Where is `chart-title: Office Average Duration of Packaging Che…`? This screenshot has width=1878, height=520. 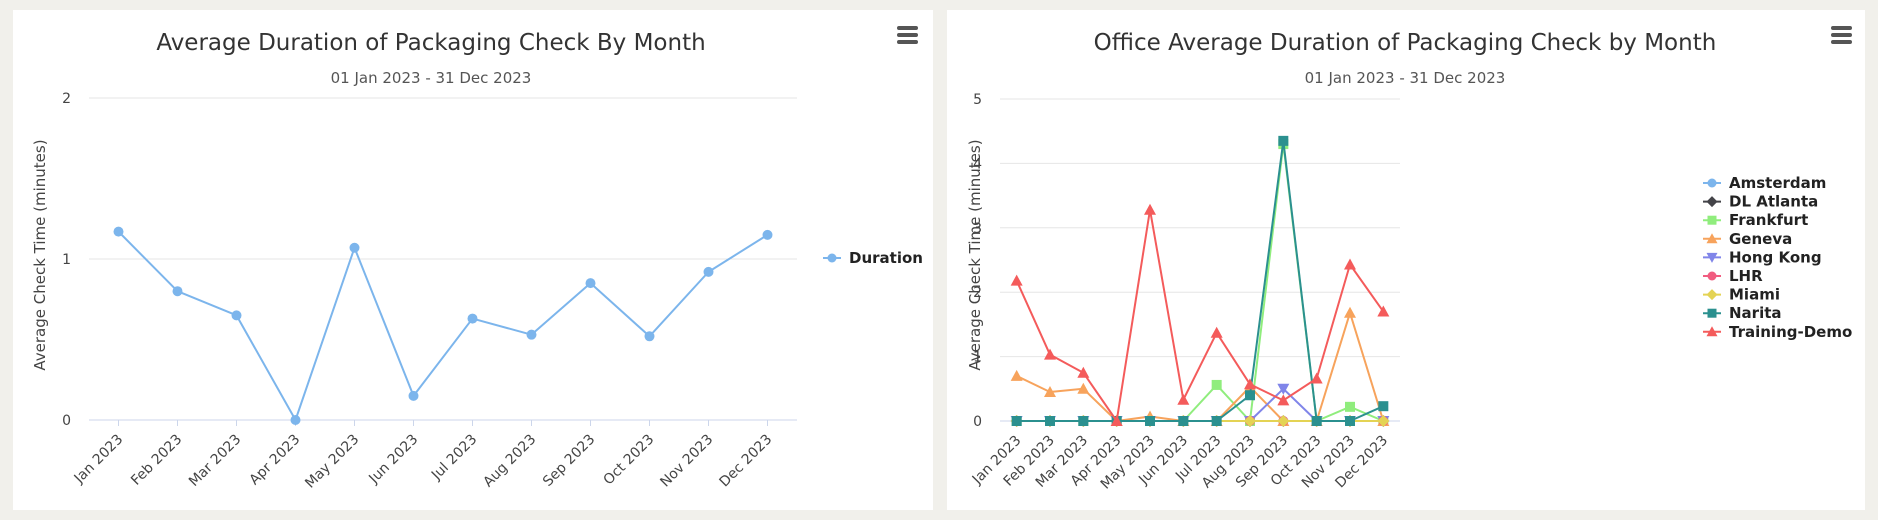 chart-title: Office Average Duration of Packaging Che… is located at coordinates (1405, 43).